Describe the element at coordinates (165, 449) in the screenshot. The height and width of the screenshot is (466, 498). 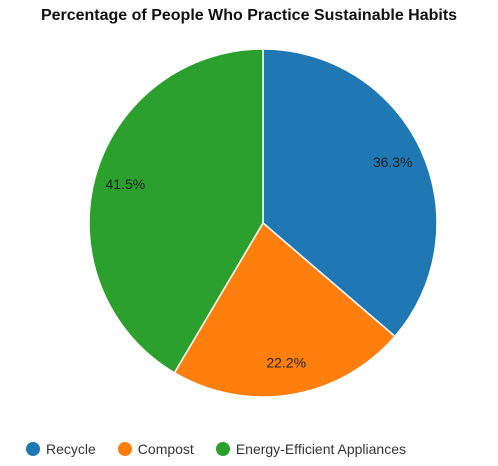
I see `legend-label: Compost` at that location.